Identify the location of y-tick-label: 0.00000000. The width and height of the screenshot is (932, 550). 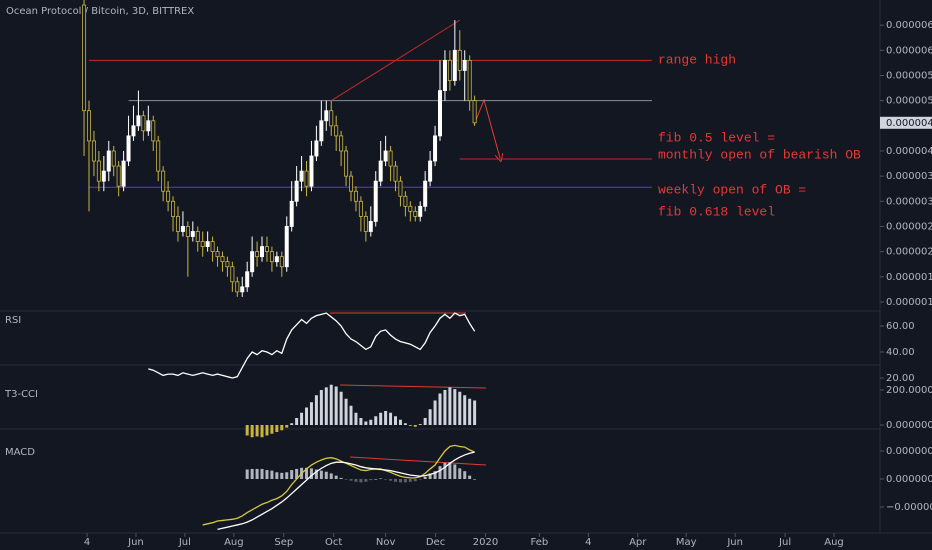
(909, 479).